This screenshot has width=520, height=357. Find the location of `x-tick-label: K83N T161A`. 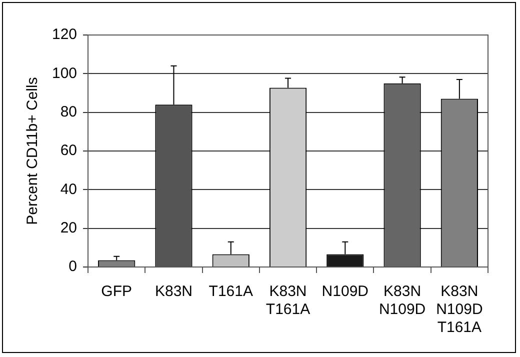

x-tick-label: K83N T161A is located at coordinates (288, 300).